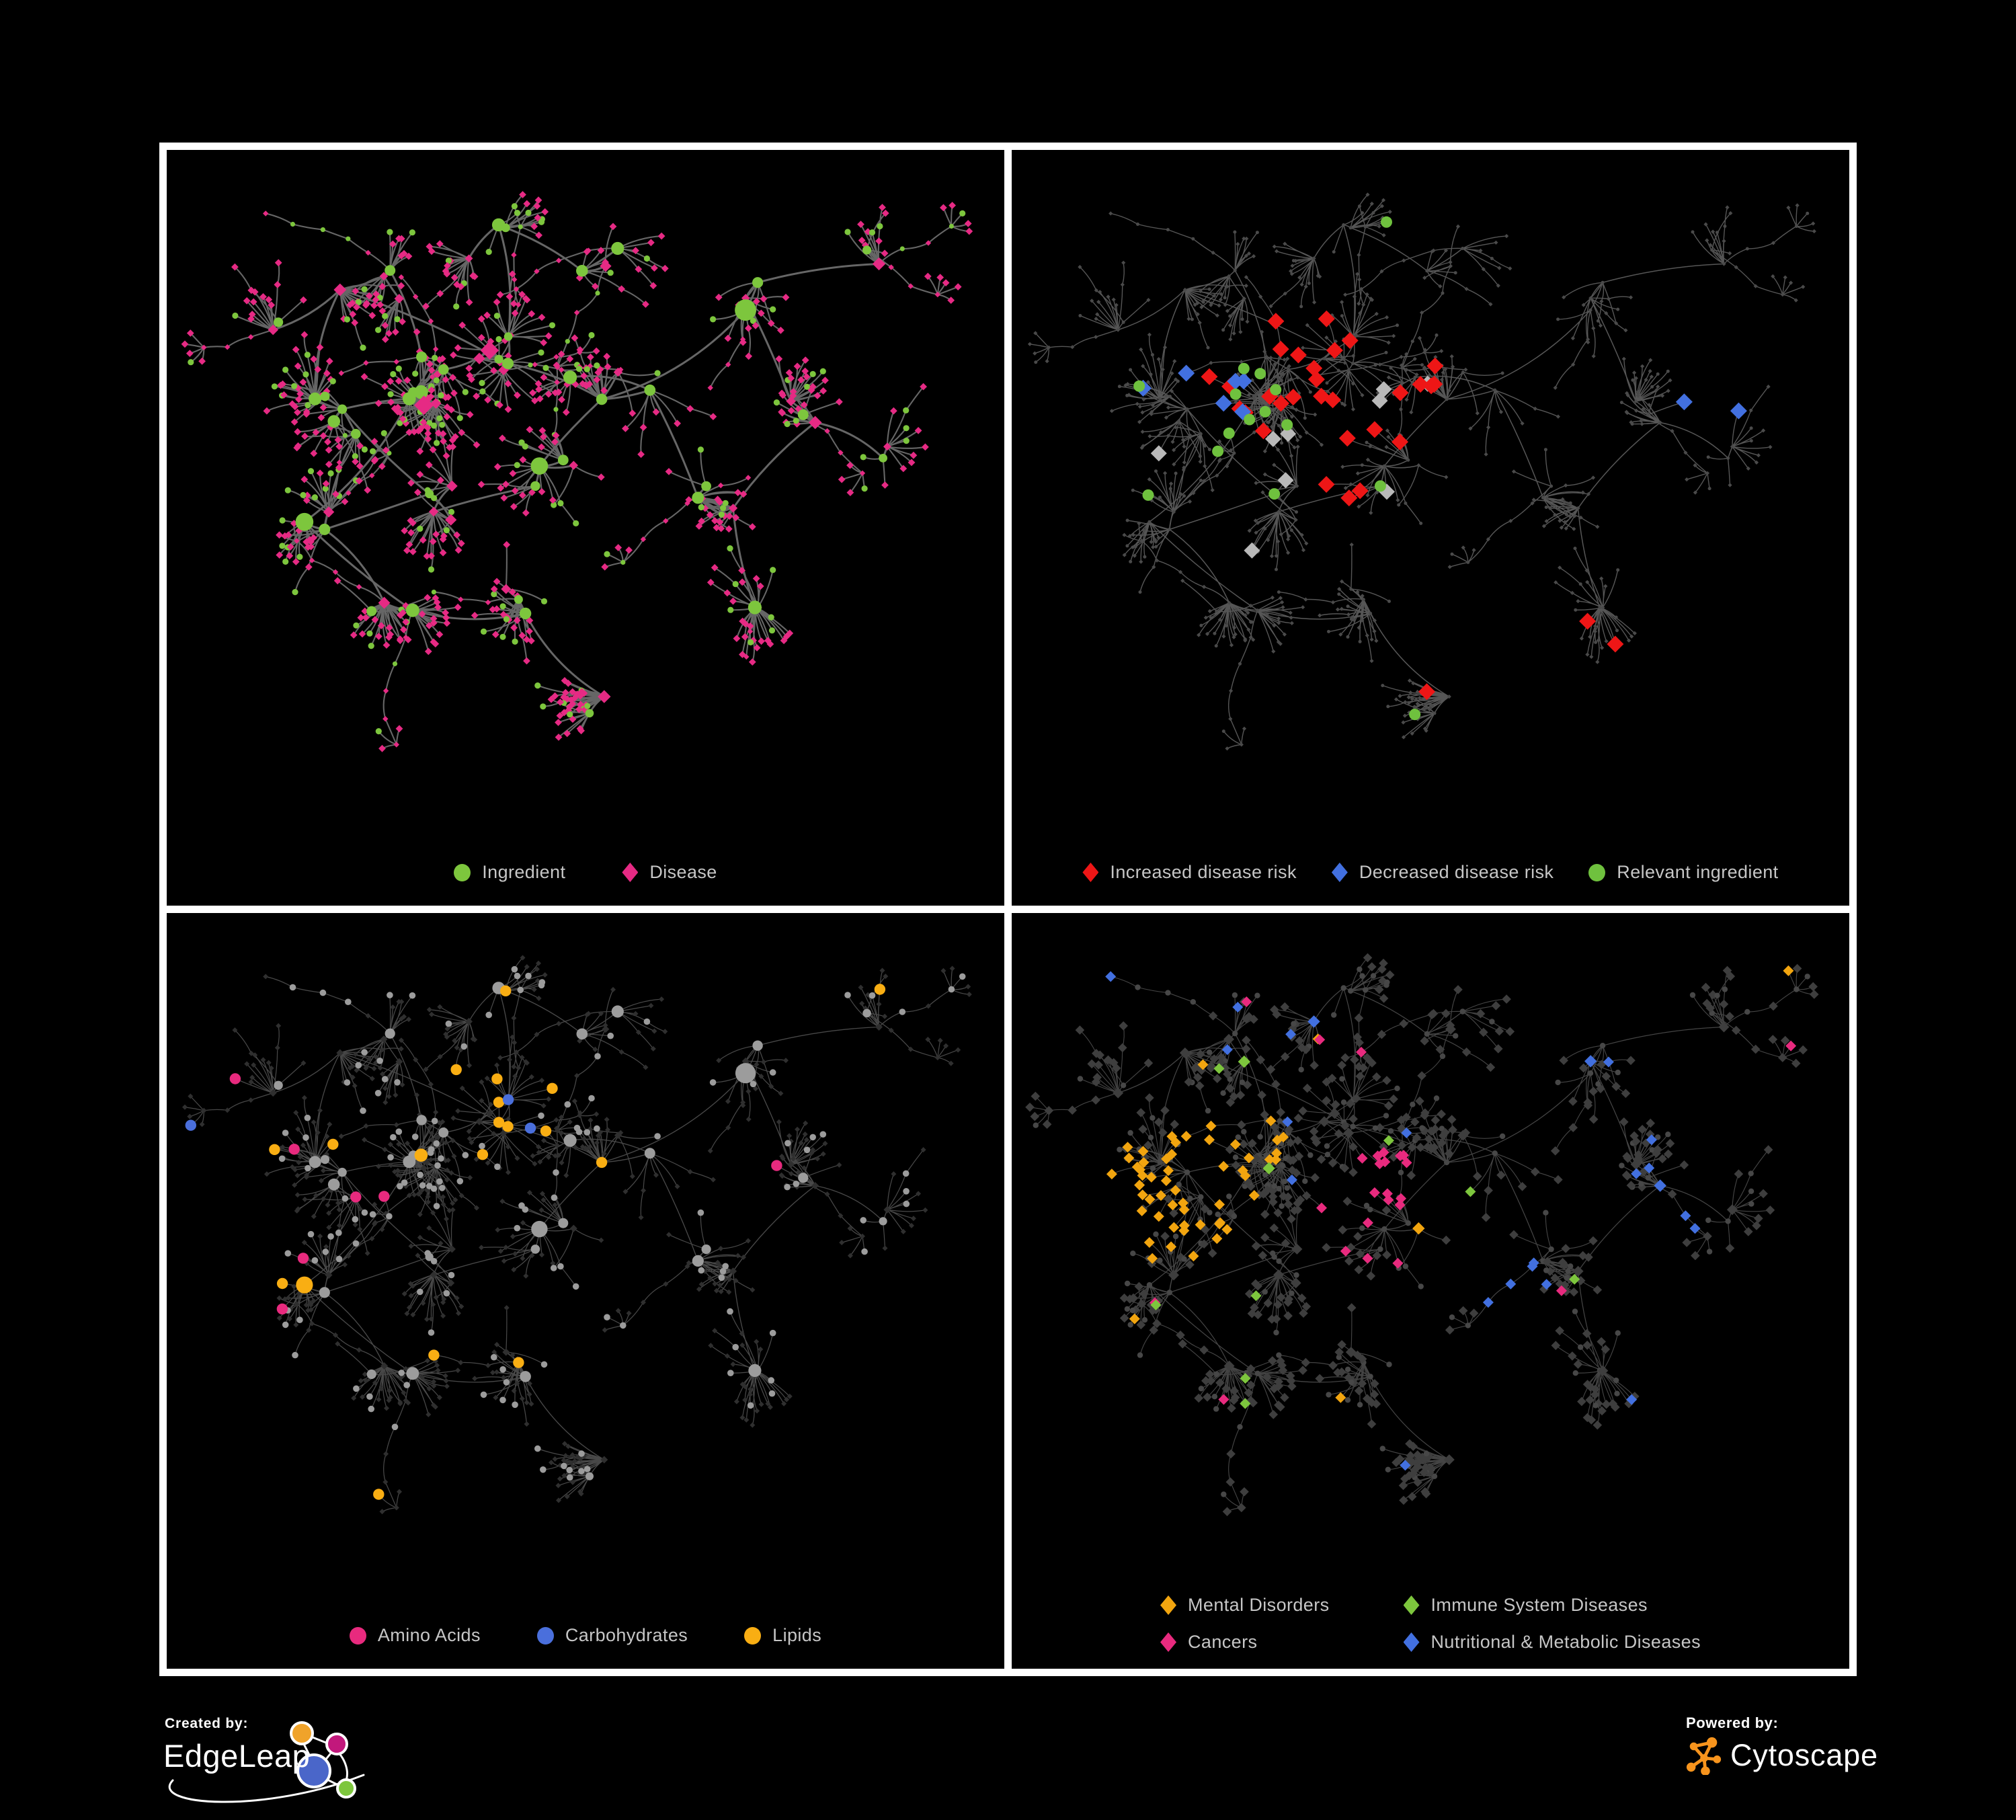 The image size is (2016, 1820). Describe the element at coordinates (797, 1635) in the screenshot. I see `legend-label: Lipids` at that location.